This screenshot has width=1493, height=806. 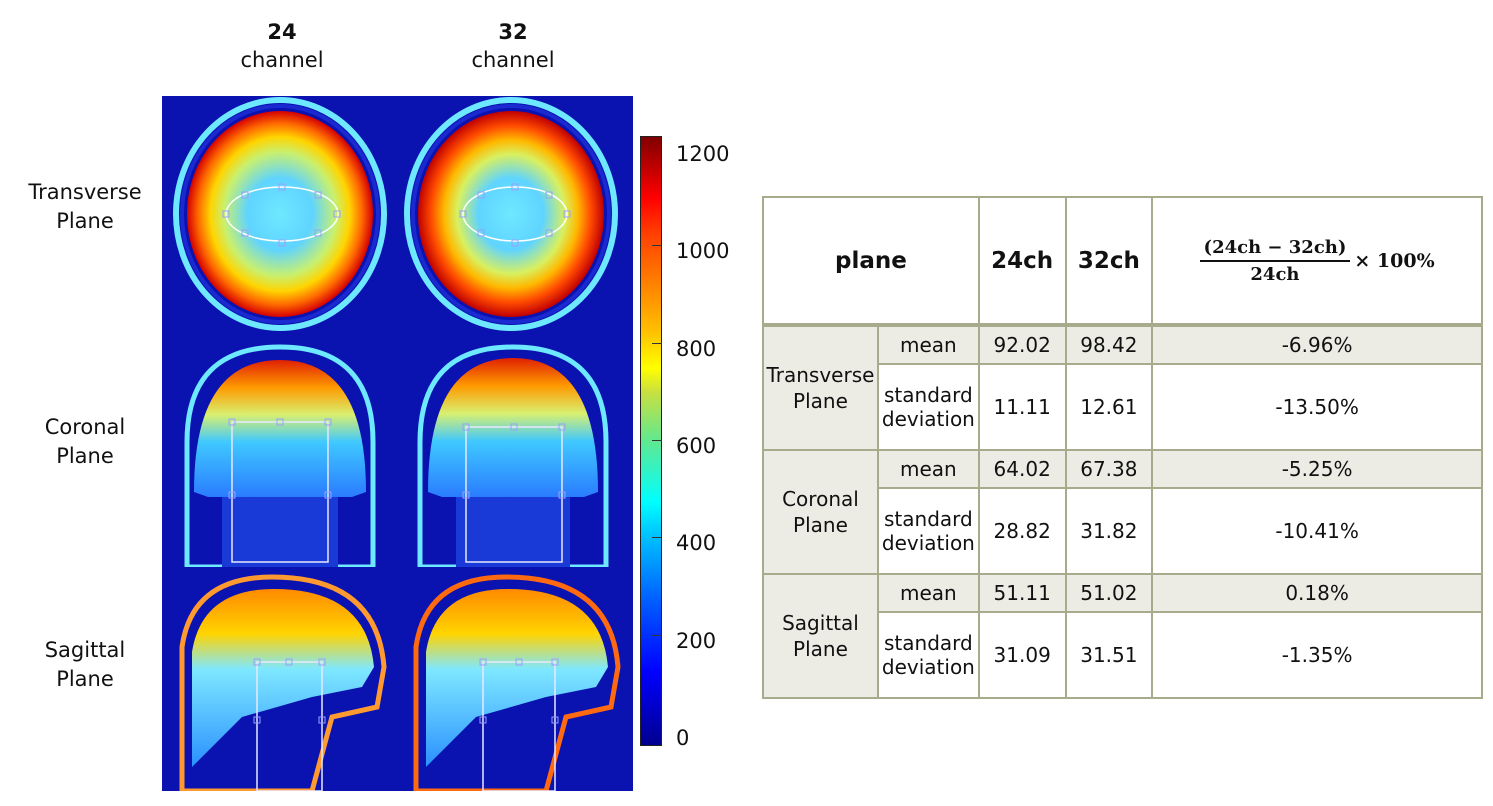 I want to click on table-row: standard deviation 11.11 12.61 -13.50%, so click(x=1123, y=407).